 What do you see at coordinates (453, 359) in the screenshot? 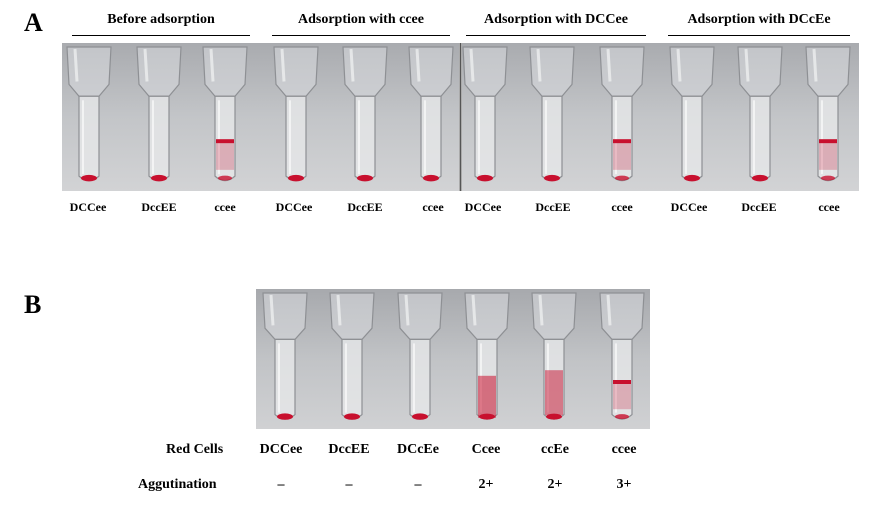
I see `panel-b-photo` at bounding box center [453, 359].